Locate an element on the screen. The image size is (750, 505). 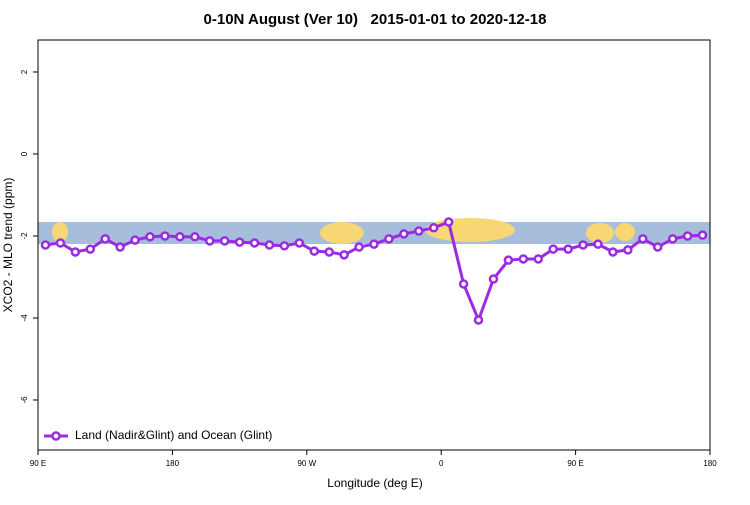
x-axis-label: Longitude (deg E) is located at coordinates (374, 483).